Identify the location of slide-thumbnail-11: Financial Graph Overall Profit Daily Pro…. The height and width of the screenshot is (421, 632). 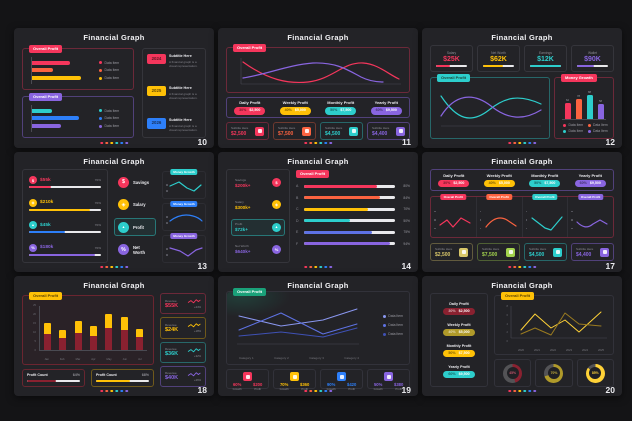
(318, 88).